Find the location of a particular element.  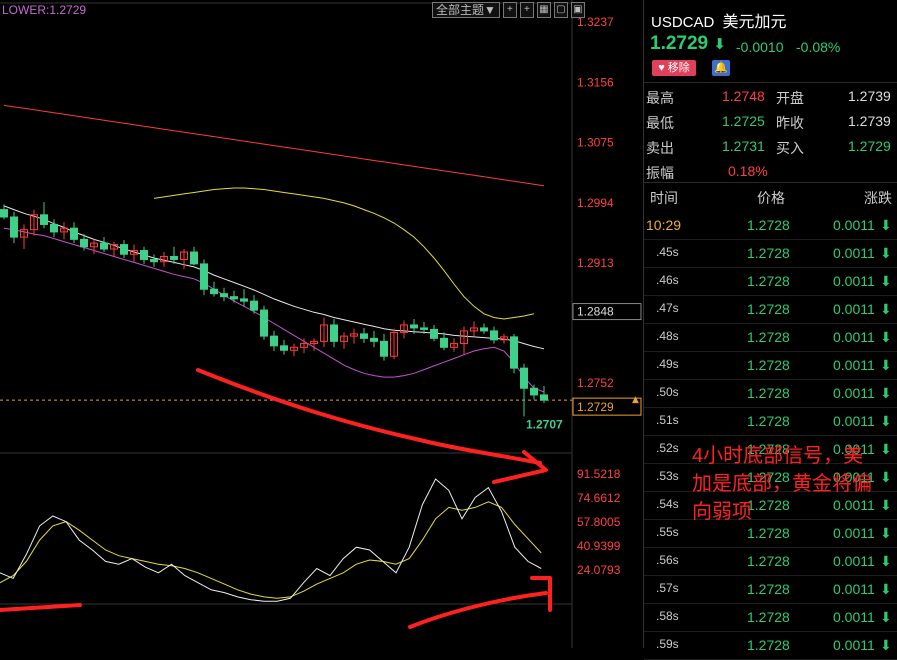

quote-value: 1.2725 is located at coordinates (743, 121).